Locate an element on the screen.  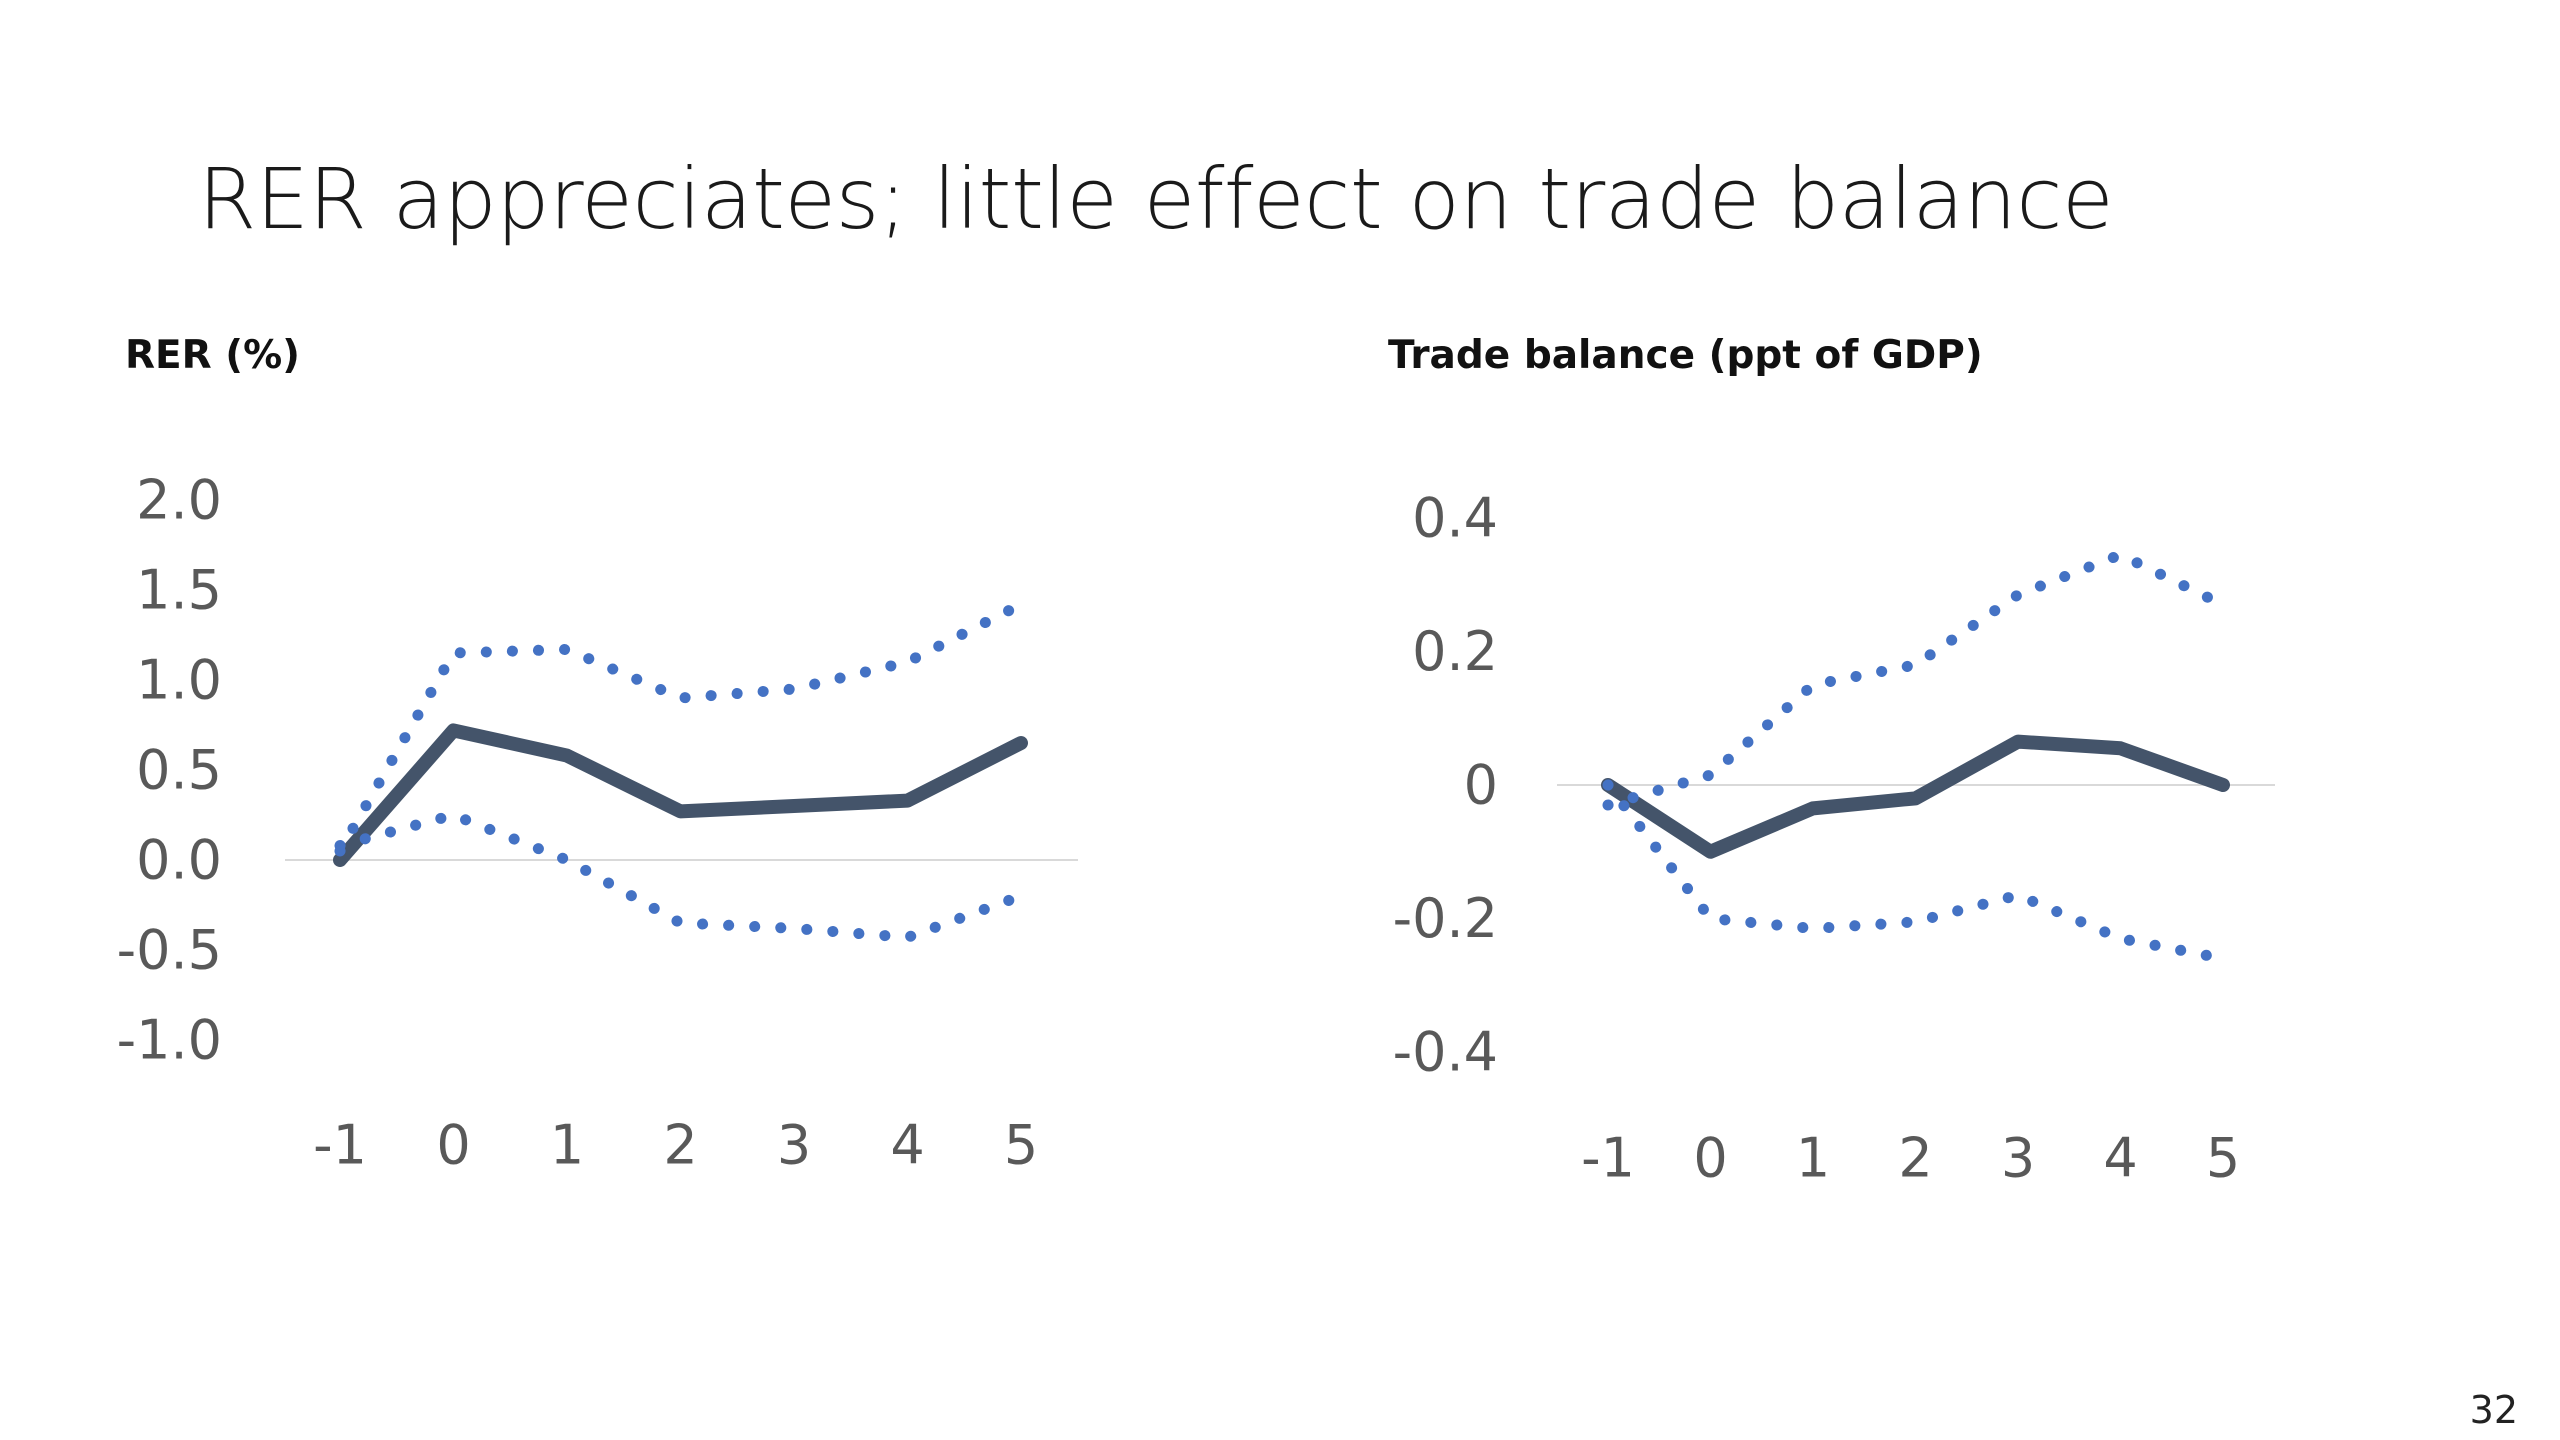
rer-x-tick-label: 0 is located at coordinates (453, 1145).